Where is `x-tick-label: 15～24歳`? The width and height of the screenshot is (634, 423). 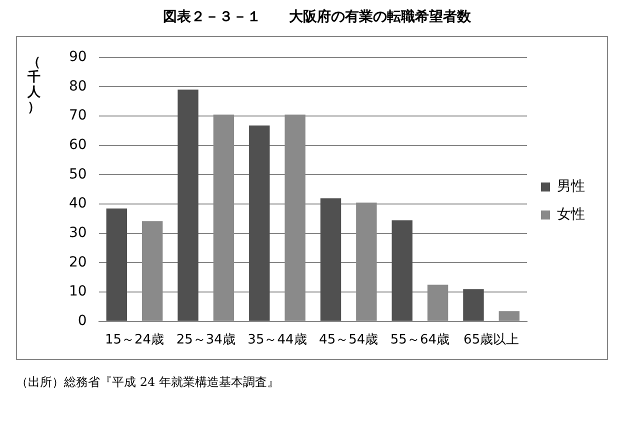
x-tick-label: 15～24歳 is located at coordinates (134, 340).